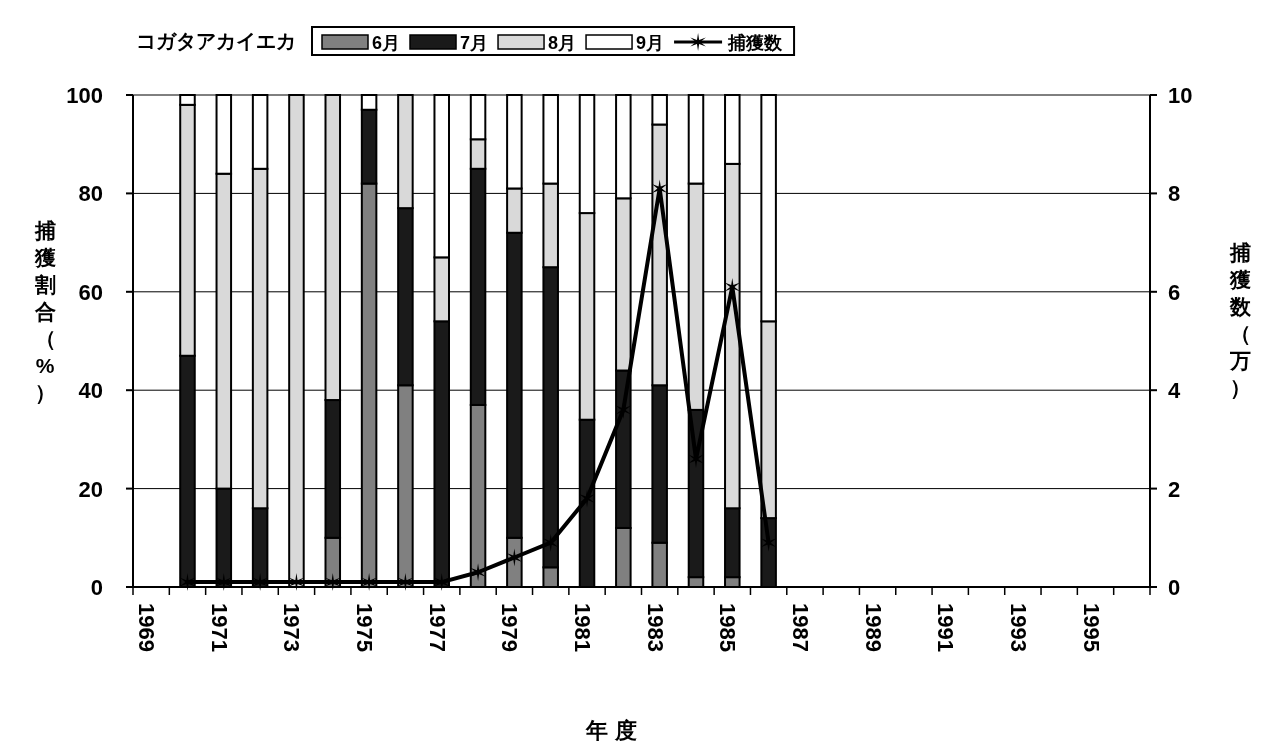 The image size is (1276, 756). What do you see at coordinates (1180, 95) in the screenshot?
I see `y2-tick-label: 10` at bounding box center [1180, 95].